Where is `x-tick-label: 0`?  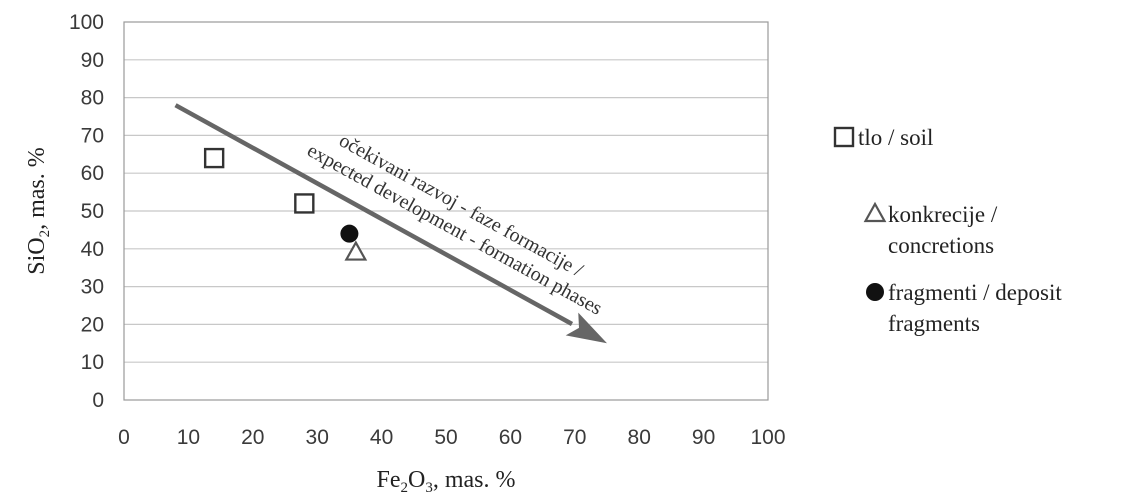
x-tick-label: 0 is located at coordinates (124, 437).